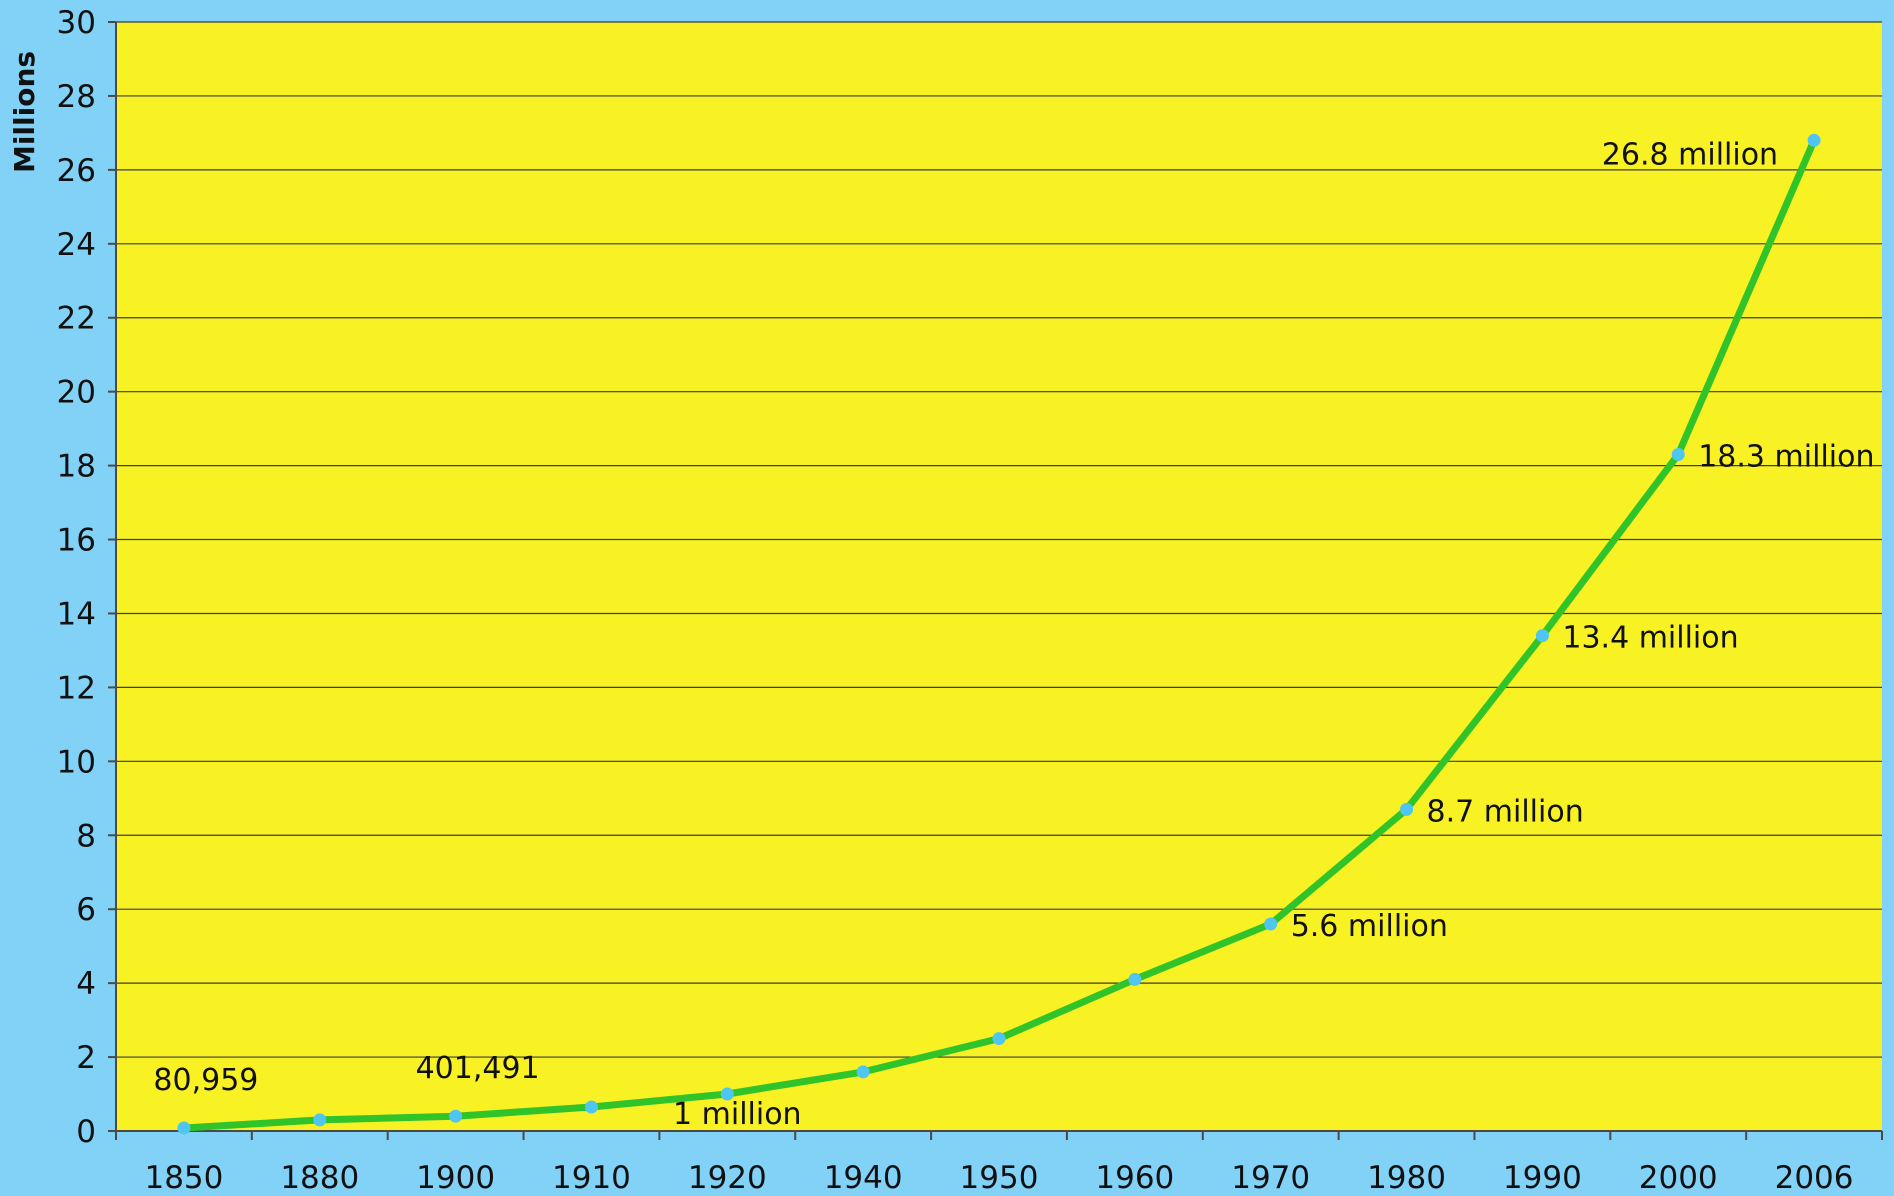 This screenshot has width=1894, height=1196. What do you see at coordinates (1814, 140) in the screenshot?
I see `data-point-2006` at bounding box center [1814, 140].